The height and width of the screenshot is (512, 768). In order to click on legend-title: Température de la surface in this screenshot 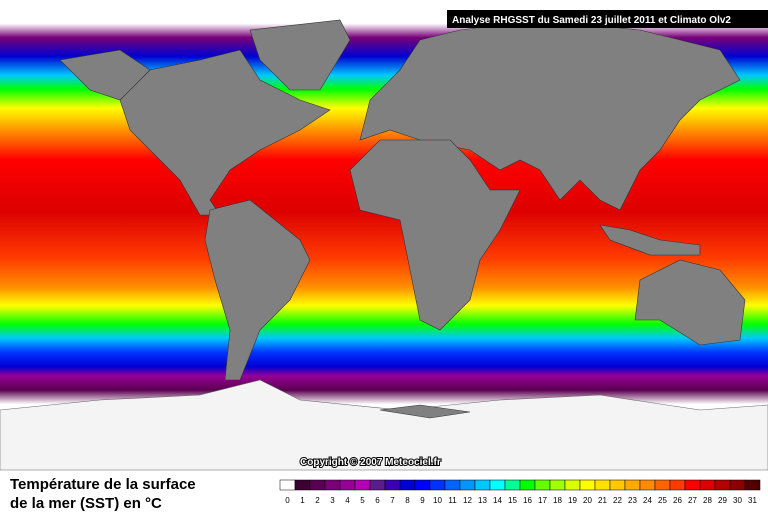, I will do `click(103, 484)`.